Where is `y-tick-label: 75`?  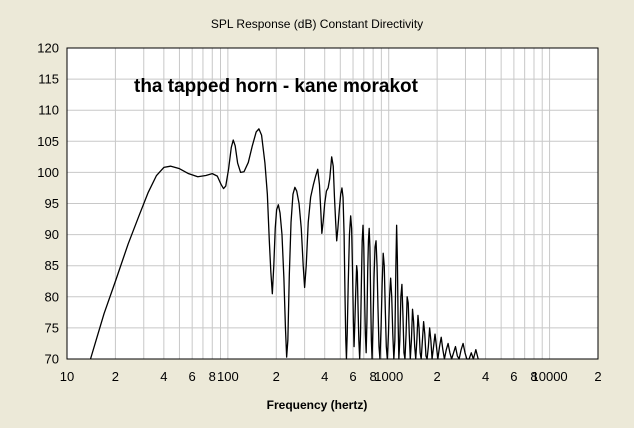 y-tick-label: 75 is located at coordinates (52, 327).